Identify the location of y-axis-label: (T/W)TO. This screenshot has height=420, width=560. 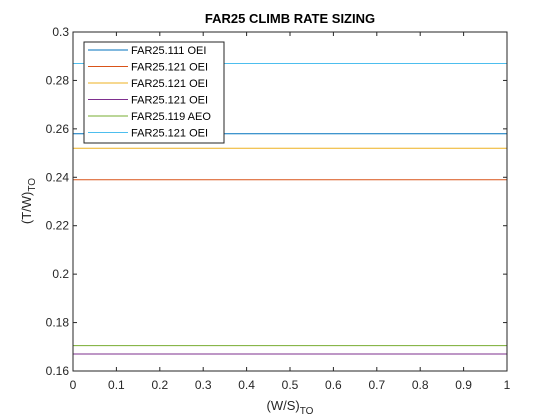
(28, 201).